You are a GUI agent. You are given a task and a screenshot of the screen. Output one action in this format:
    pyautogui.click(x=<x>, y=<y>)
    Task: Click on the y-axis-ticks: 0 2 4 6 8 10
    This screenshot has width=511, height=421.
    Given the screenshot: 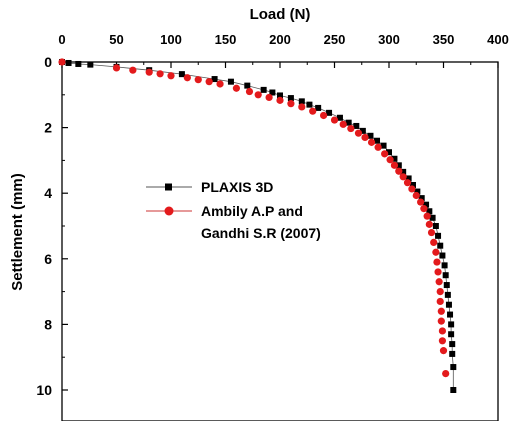 What is the action you would take?
    pyautogui.click(x=52, y=226)
    